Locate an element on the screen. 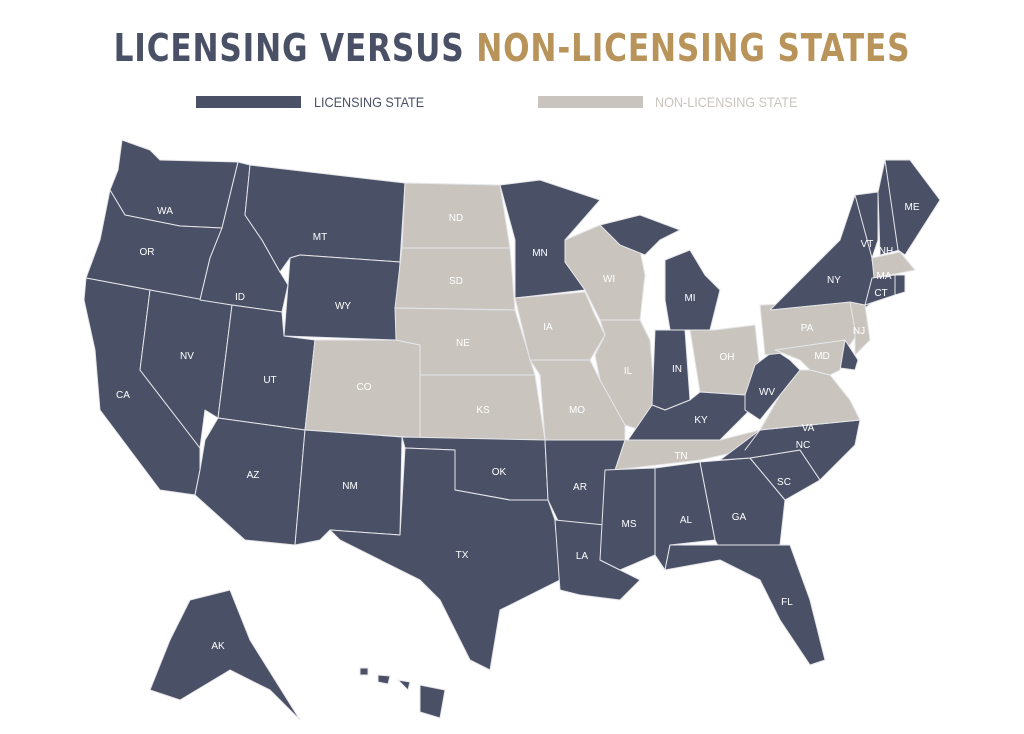 This screenshot has width=1024, height=734. state-md is located at coordinates (810, 357).